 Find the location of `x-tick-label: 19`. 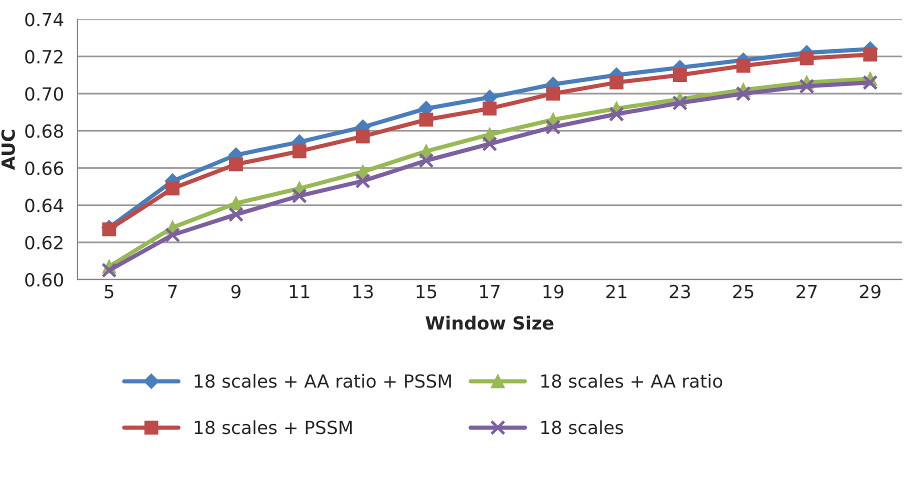

x-tick-label: 19 is located at coordinates (554, 291).